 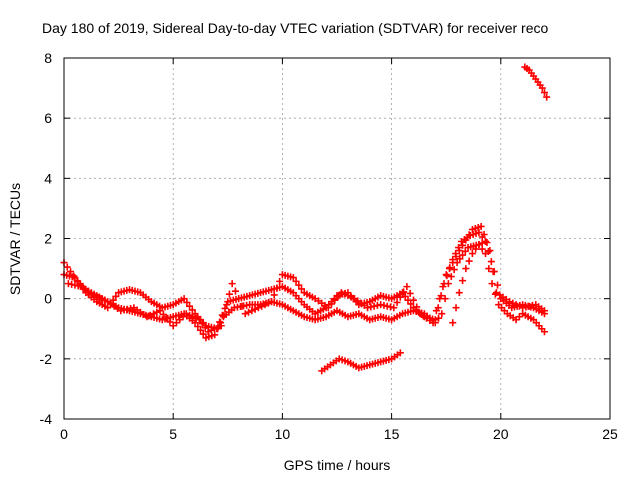 What do you see at coordinates (610, 434) in the screenshot?
I see `x-tick-label: 25` at bounding box center [610, 434].